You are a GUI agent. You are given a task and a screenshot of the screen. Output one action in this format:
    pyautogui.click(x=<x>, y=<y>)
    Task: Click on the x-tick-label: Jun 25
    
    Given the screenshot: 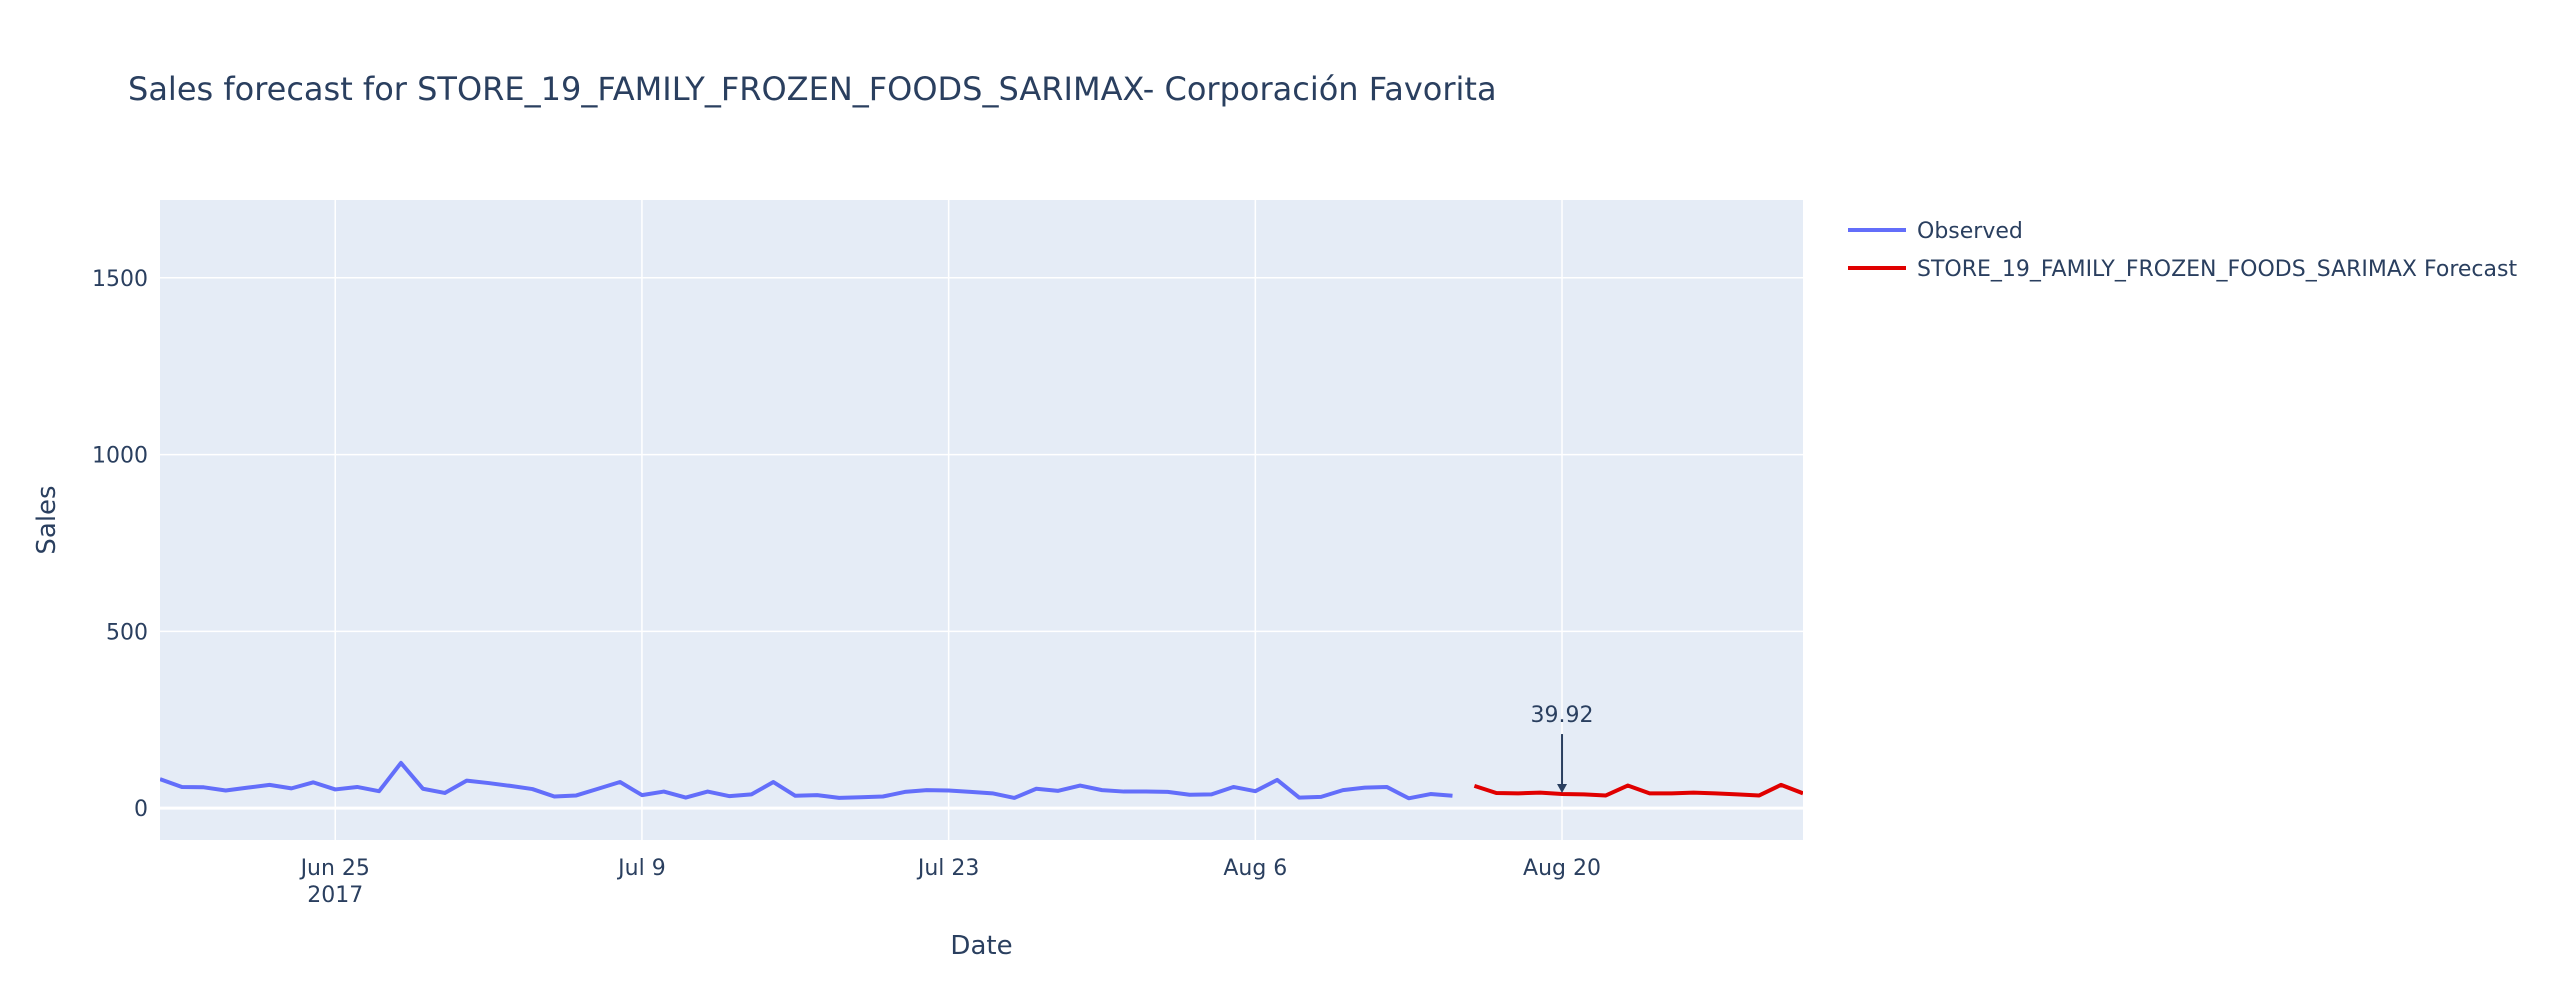 What is the action you would take?
    pyautogui.click(x=334, y=868)
    